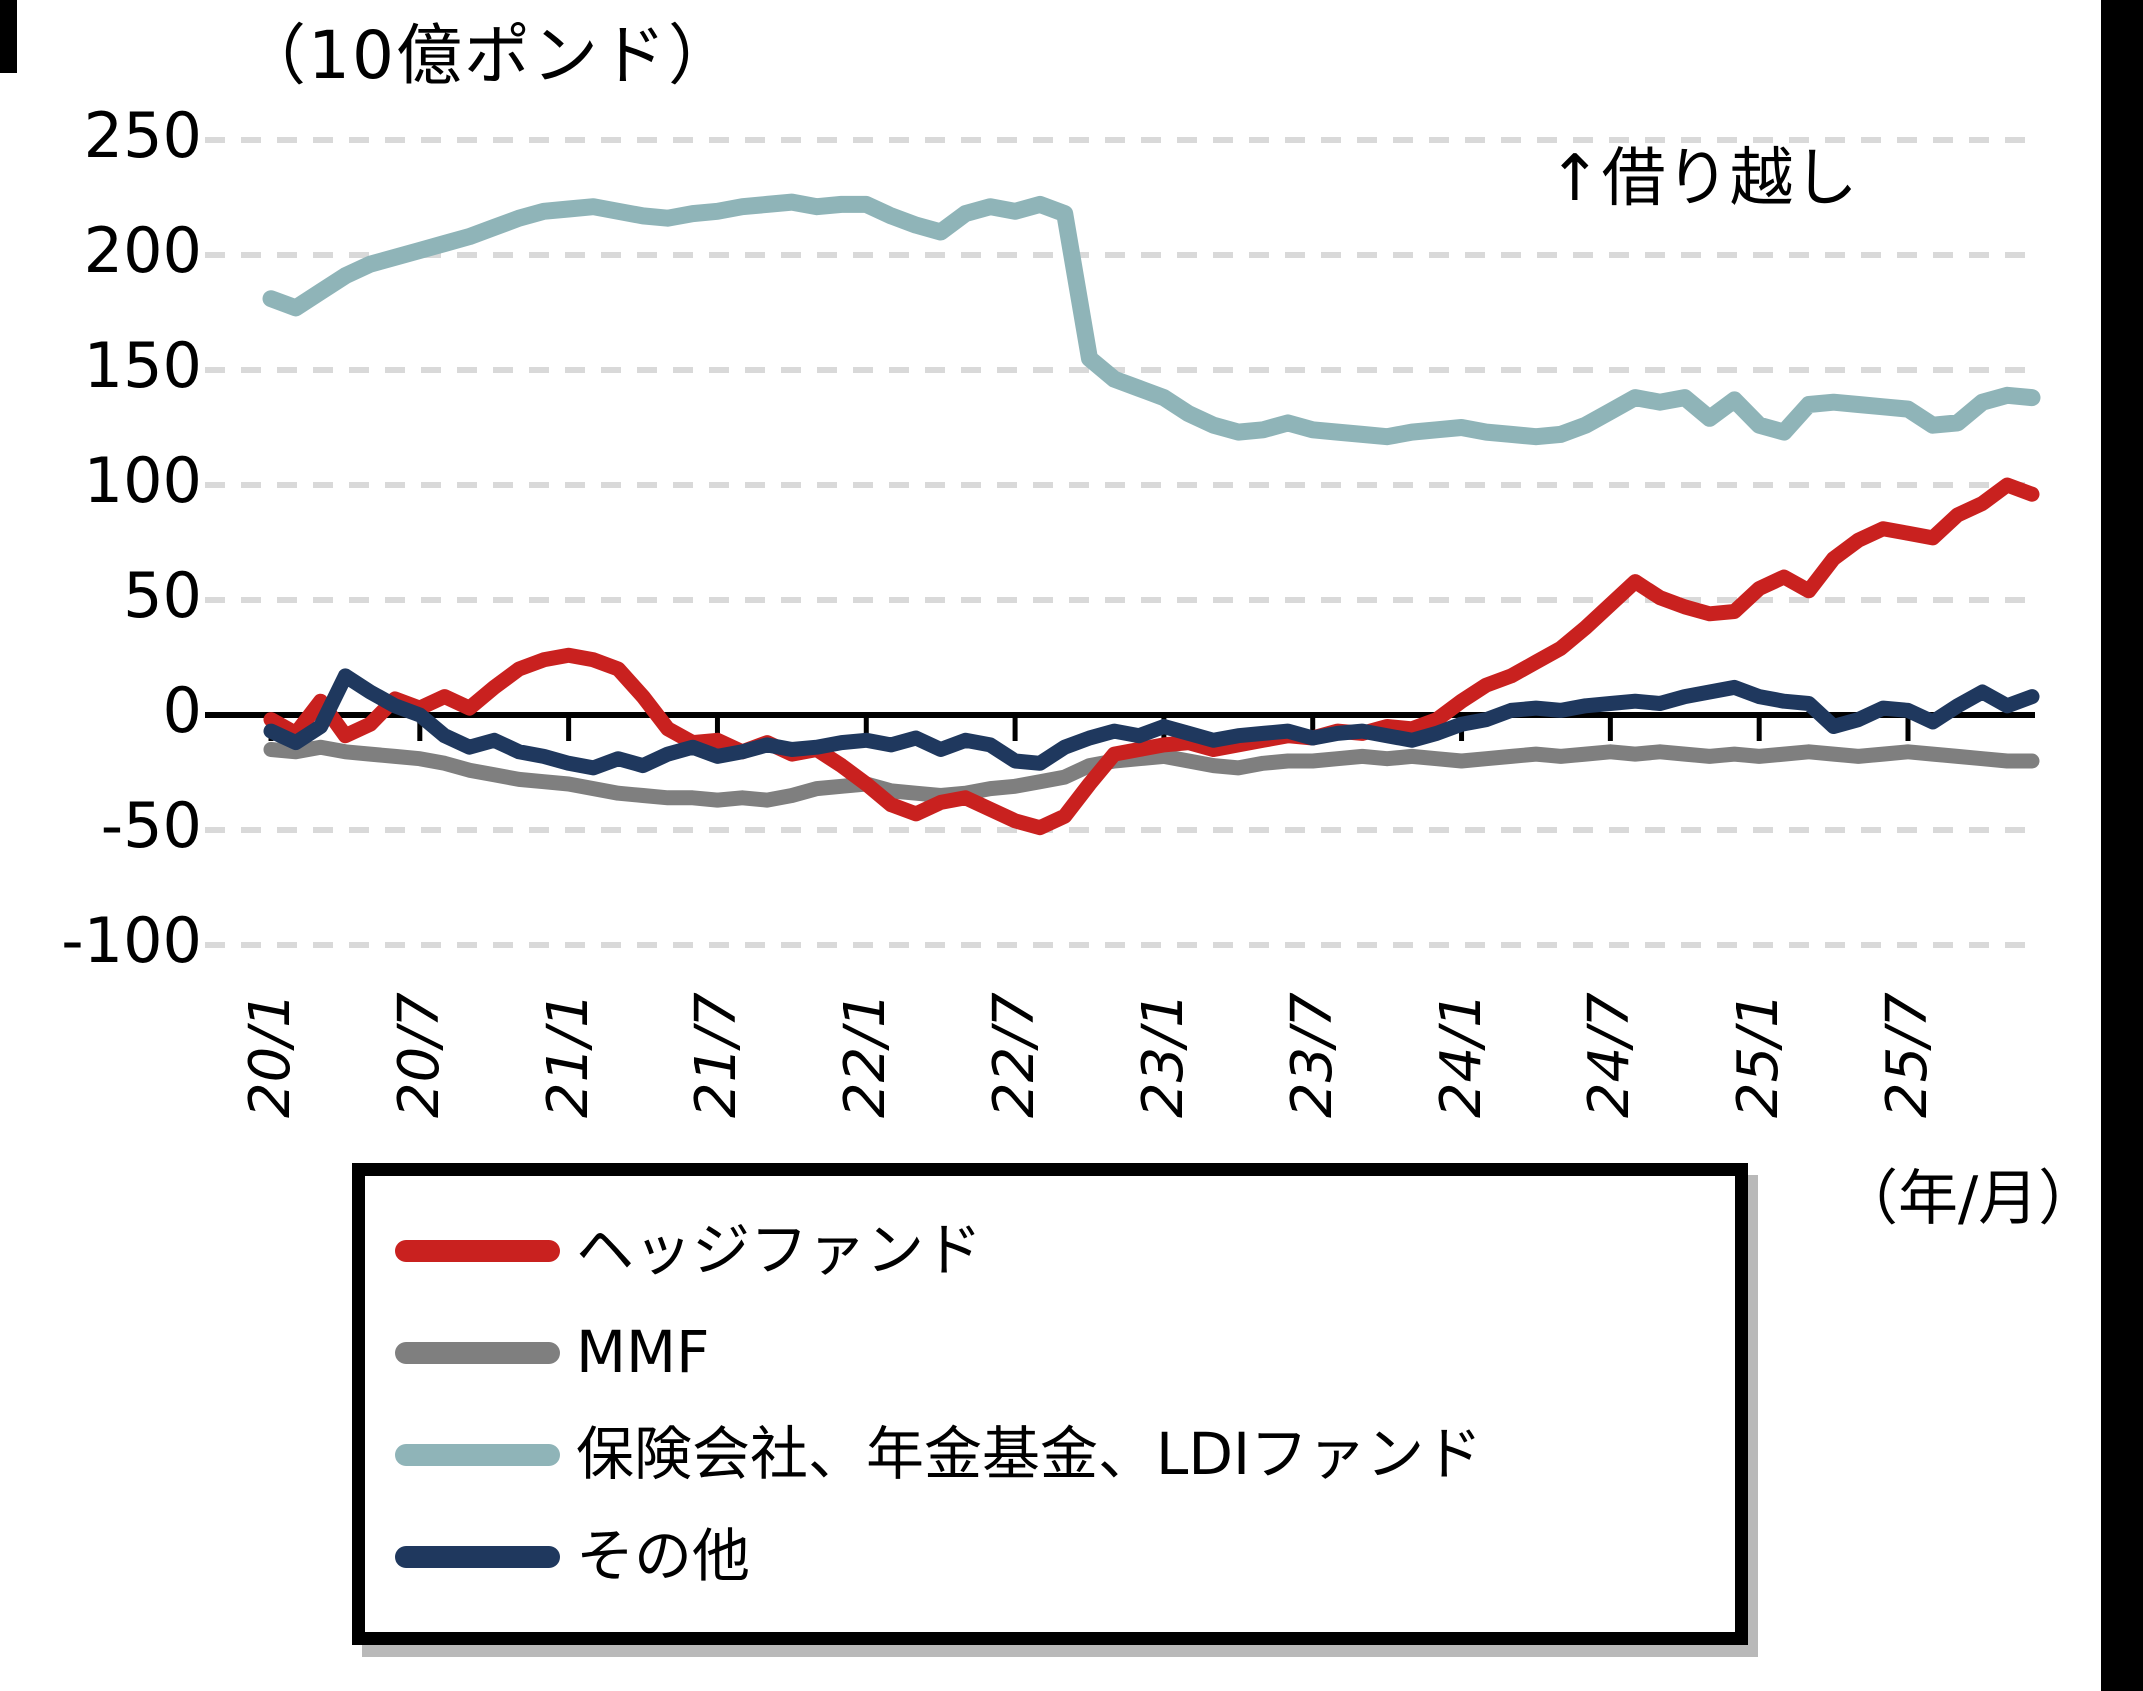  I want to click on legend-item-mmf: MMF, so click(1060, 1352).